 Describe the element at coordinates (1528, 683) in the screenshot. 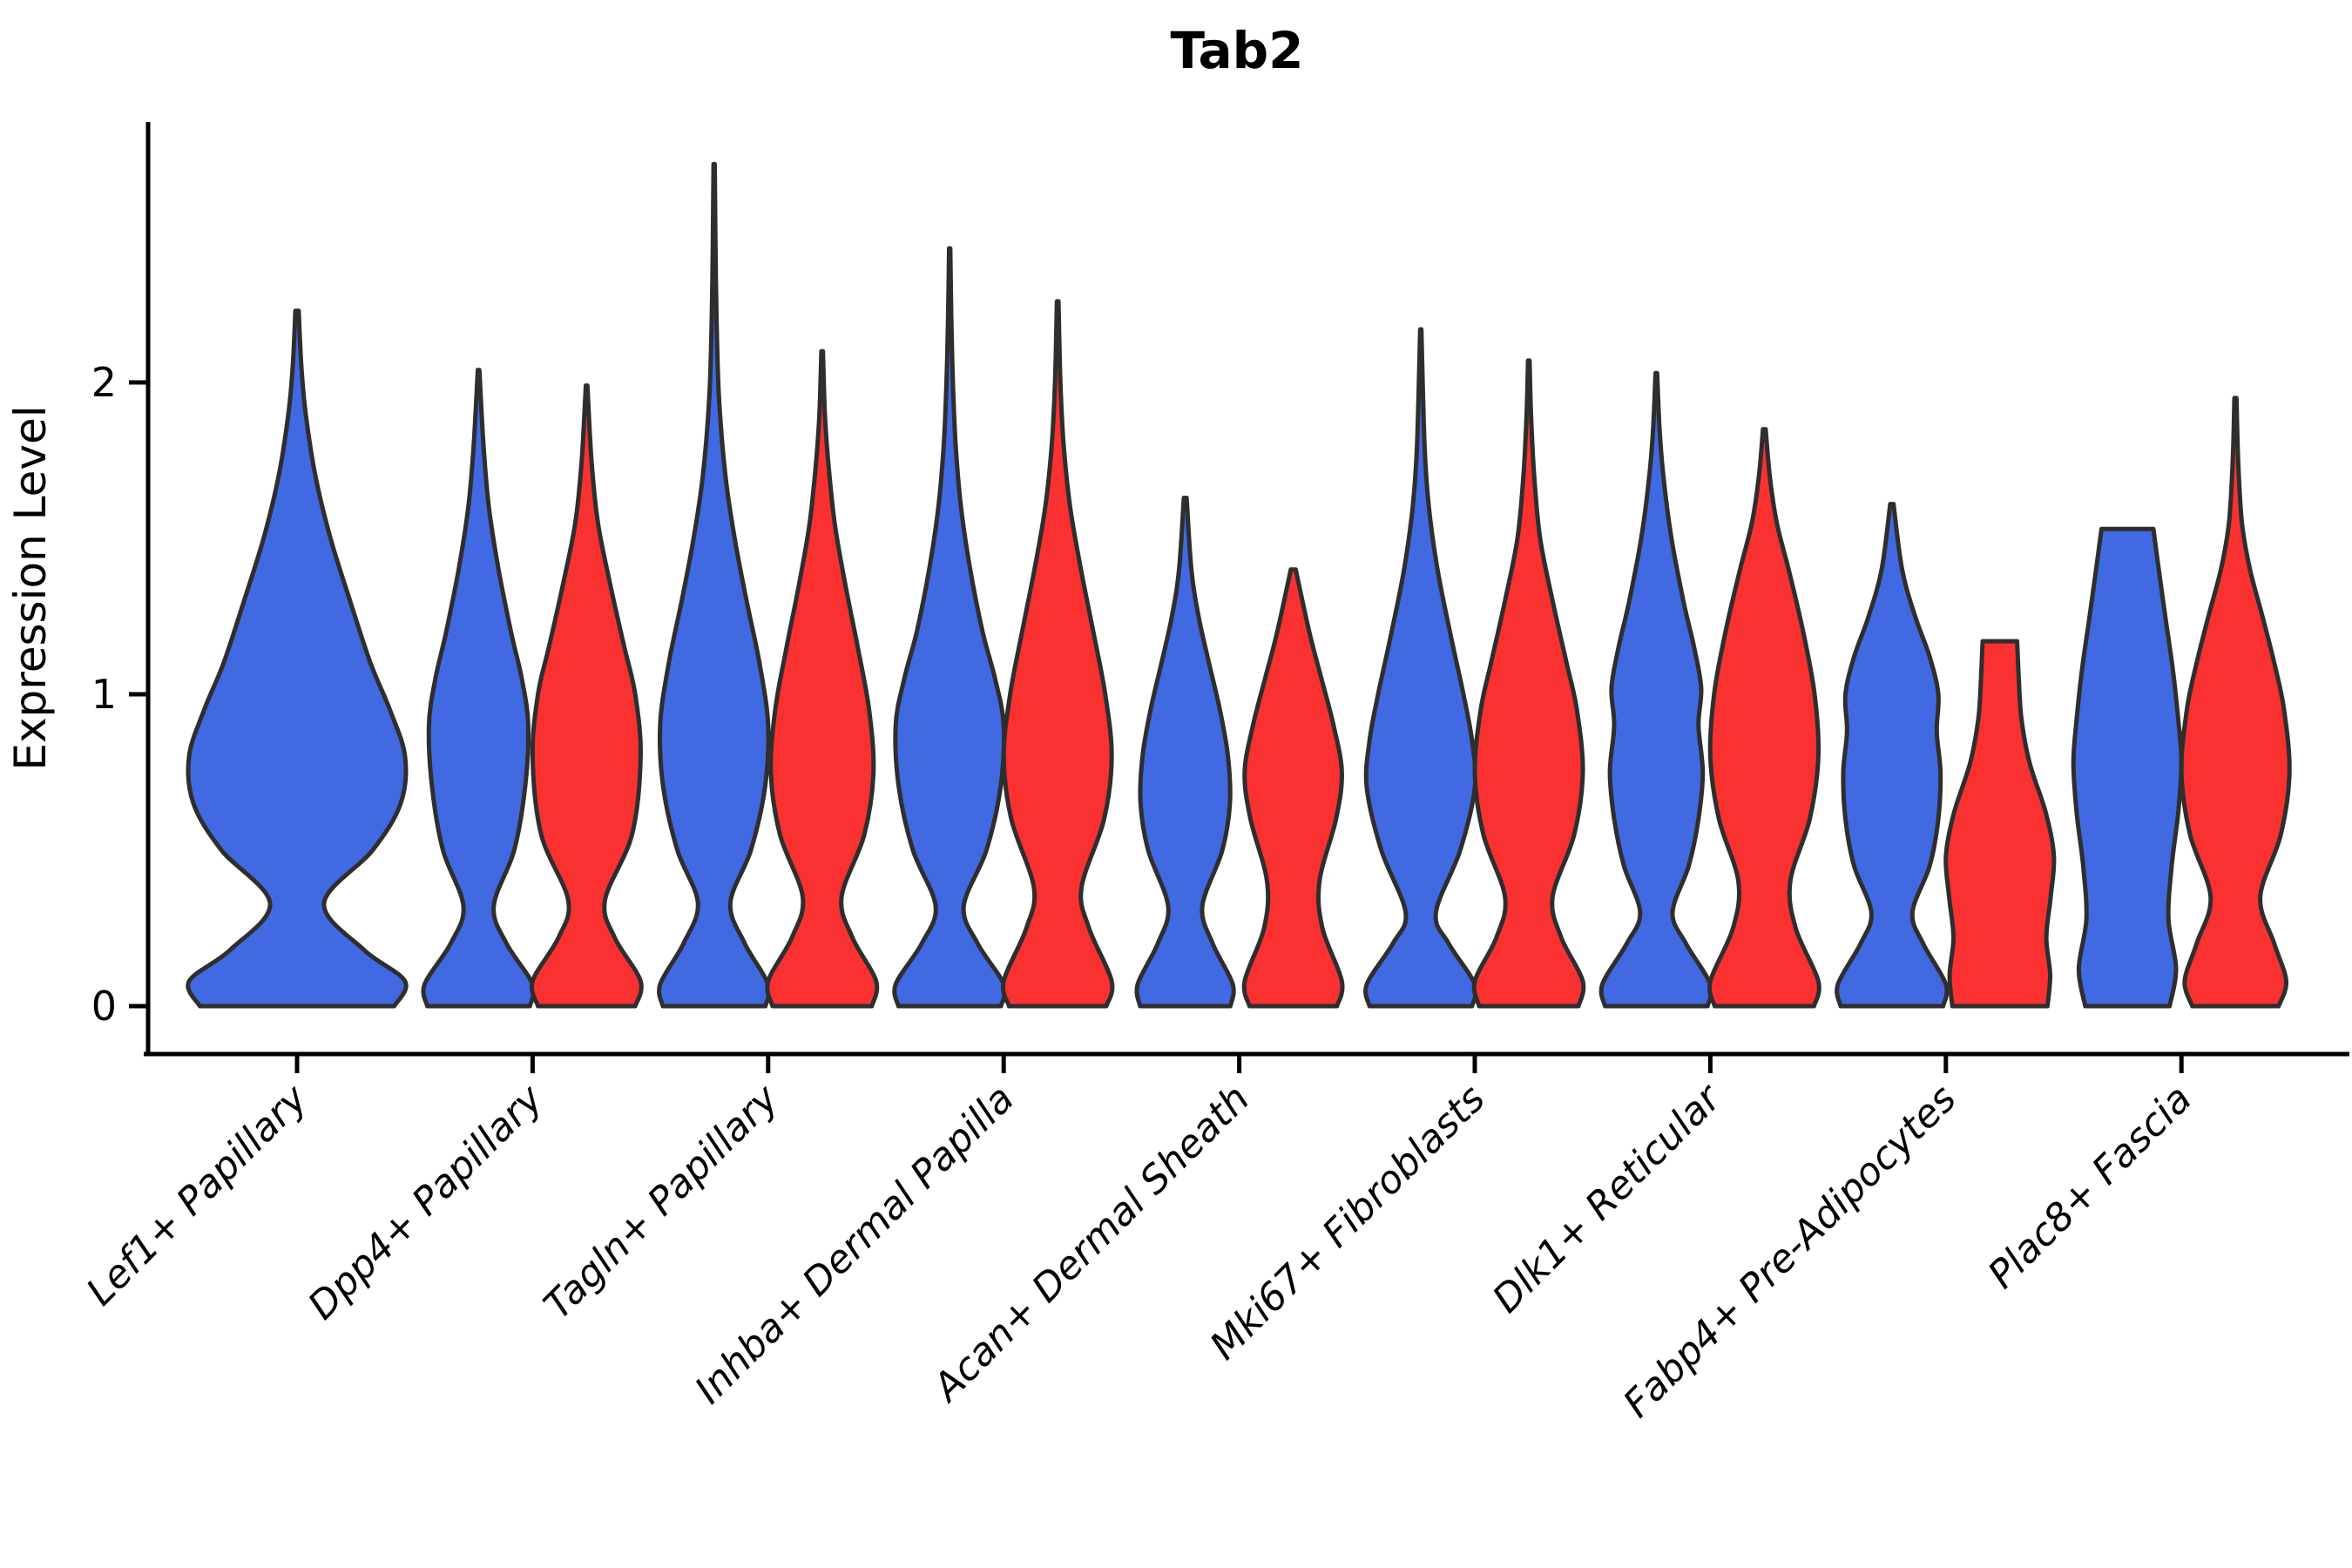

I see `violin-red-mki67-fibroblasts` at that location.